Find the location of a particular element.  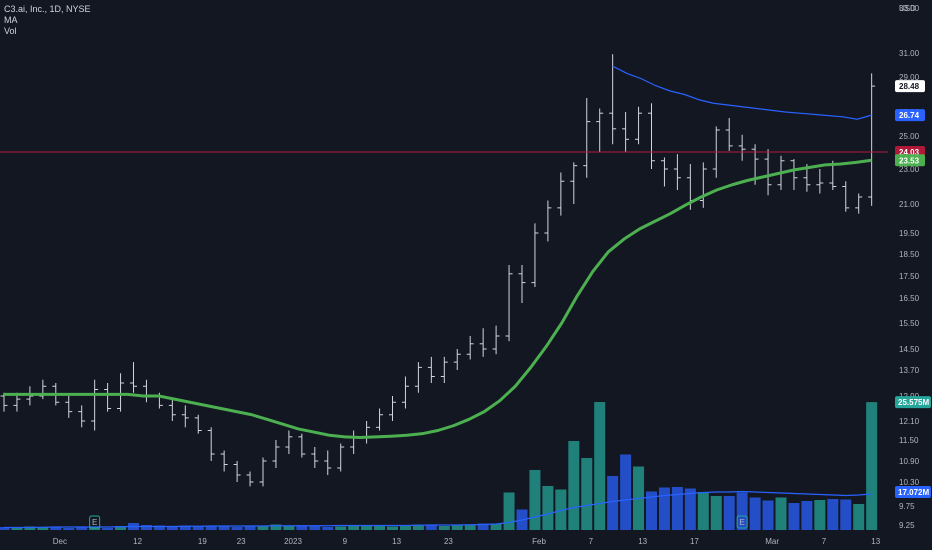

x-tick-label: 17 is located at coordinates (694, 541).